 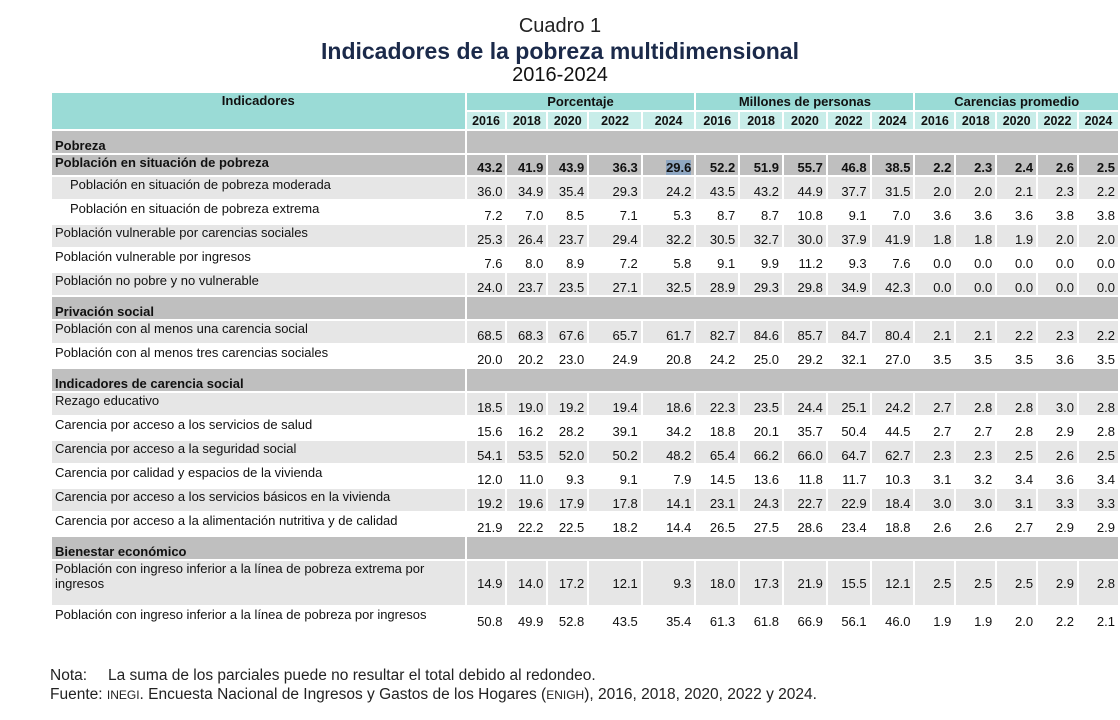 What do you see at coordinates (935, 236) in the screenshot?
I see `cell-car-2016: 1.8` at bounding box center [935, 236].